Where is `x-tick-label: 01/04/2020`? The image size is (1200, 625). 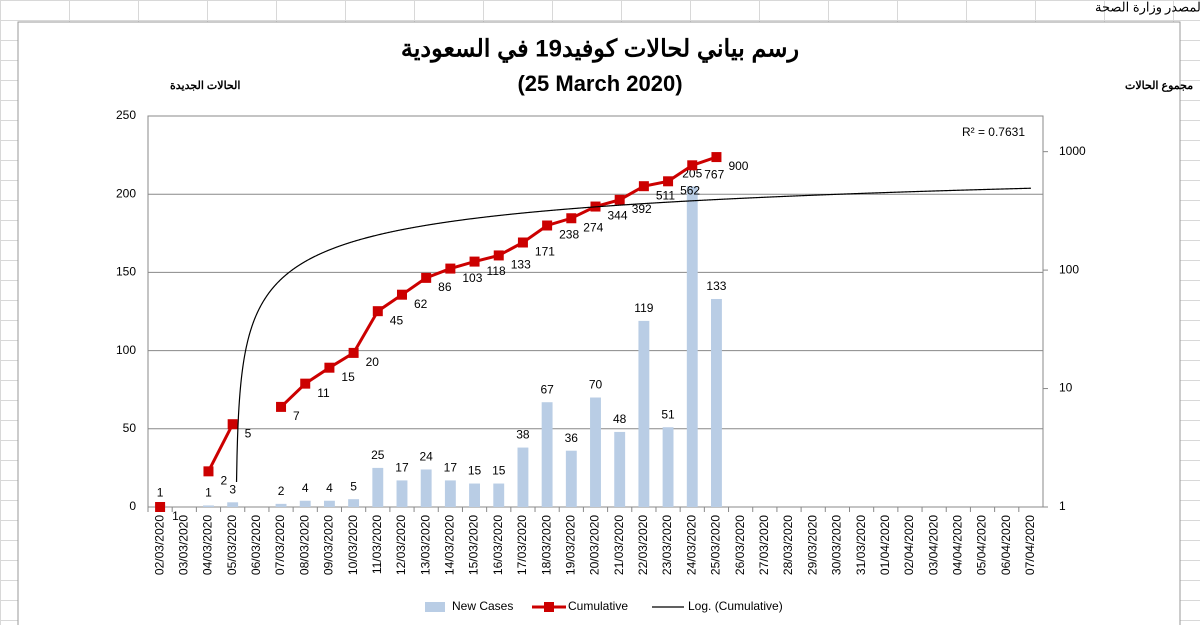
x-tick-label: 01/04/2020 is located at coordinates (885, 545).